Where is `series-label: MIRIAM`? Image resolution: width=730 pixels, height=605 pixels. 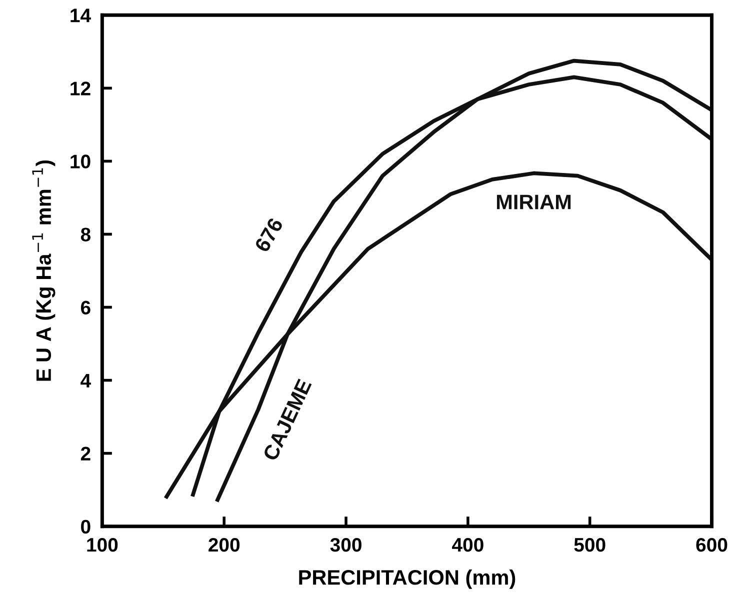 series-label: MIRIAM is located at coordinates (533, 202).